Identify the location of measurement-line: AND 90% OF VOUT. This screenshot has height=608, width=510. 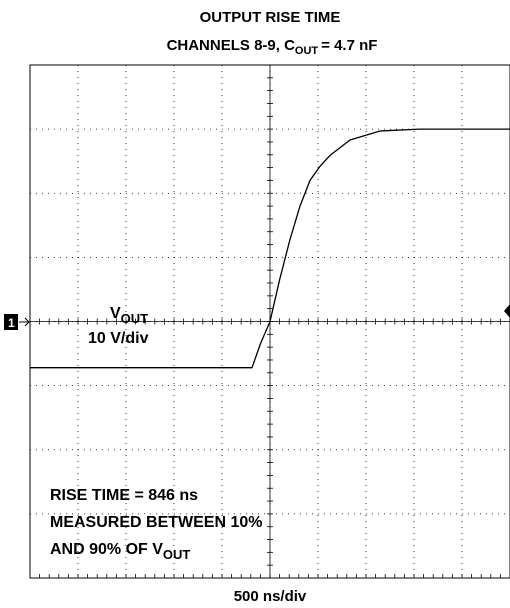
(120, 551).